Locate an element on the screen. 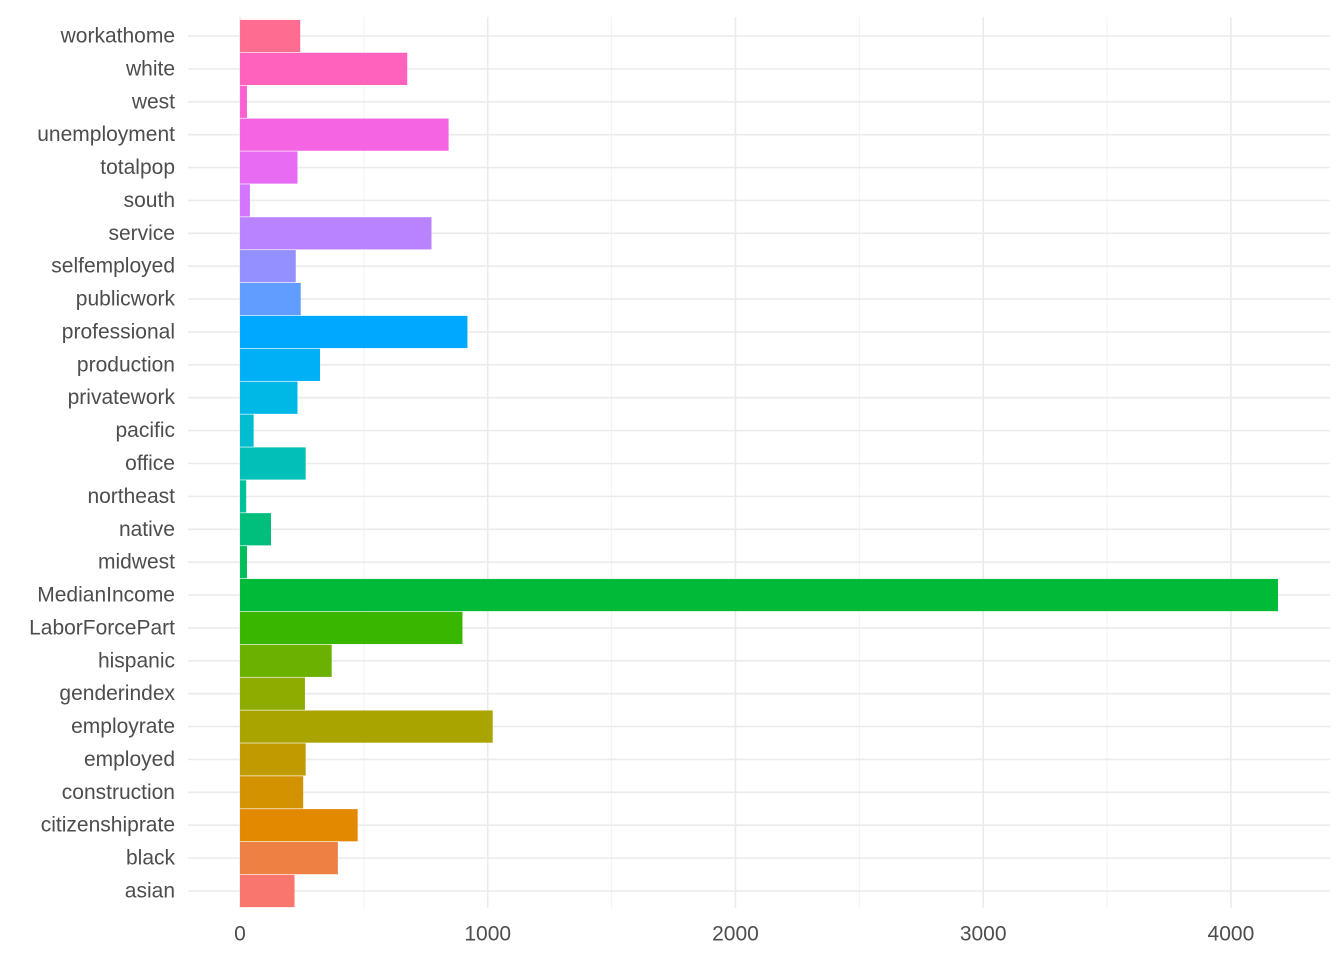  bar-south is located at coordinates (245, 200).